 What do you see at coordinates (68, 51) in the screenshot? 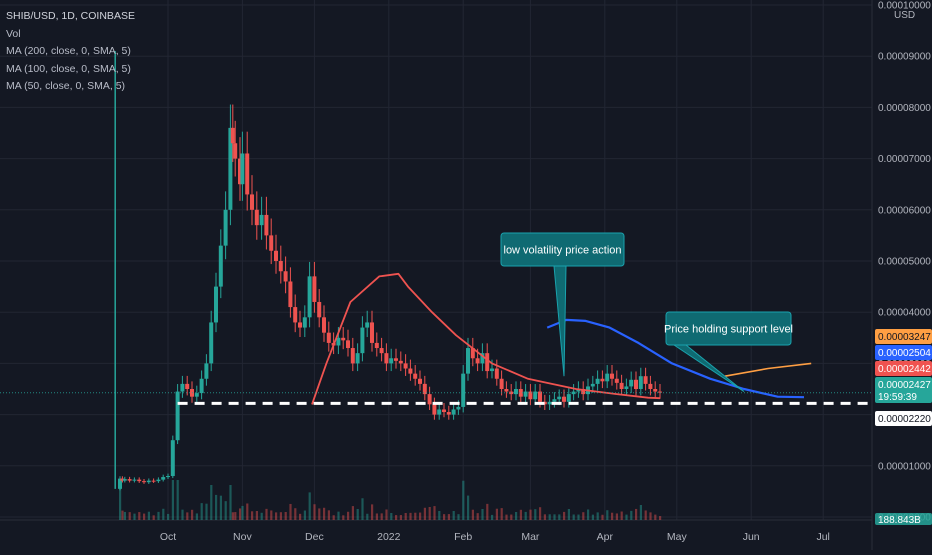
I see `indicator-ma-200: MA (200, close, 0, SMA, 5)` at bounding box center [68, 51].